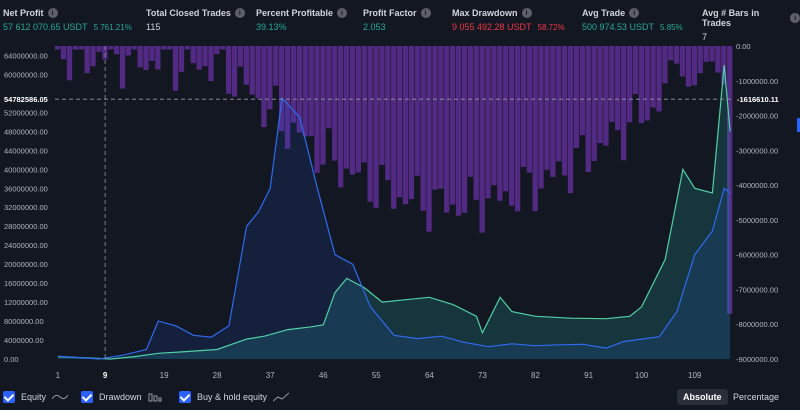 This screenshot has height=410, width=800. Describe the element at coordinates (376, 375) in the screenshot. I see `x-axis-tick: 55` at that location.